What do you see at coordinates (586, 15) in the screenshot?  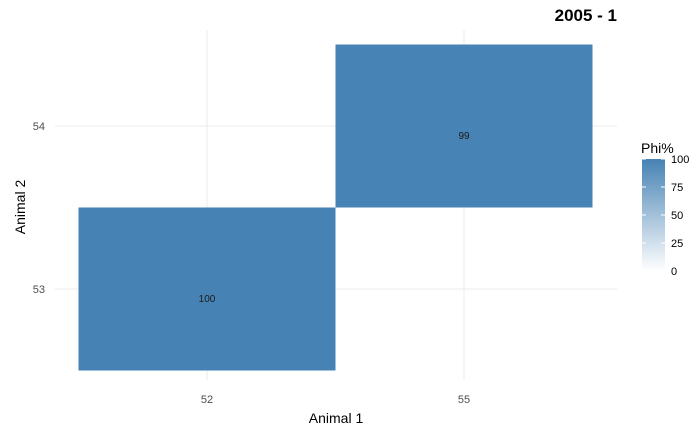 I see `chart-title: 2005 - 1` at bounding box center [586, 15].